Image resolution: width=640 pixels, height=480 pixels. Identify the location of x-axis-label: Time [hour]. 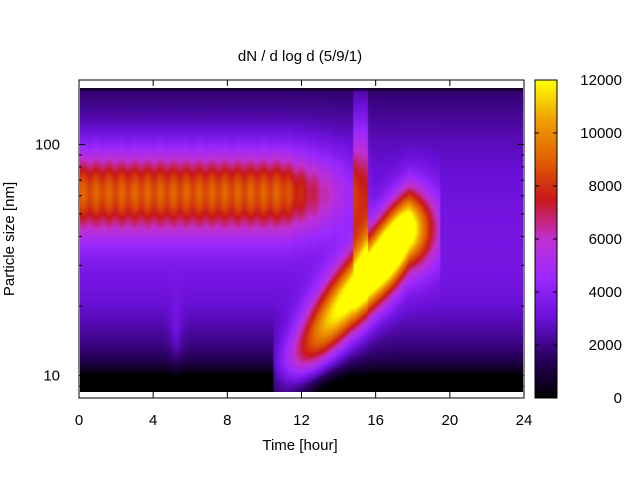
(299, 445).